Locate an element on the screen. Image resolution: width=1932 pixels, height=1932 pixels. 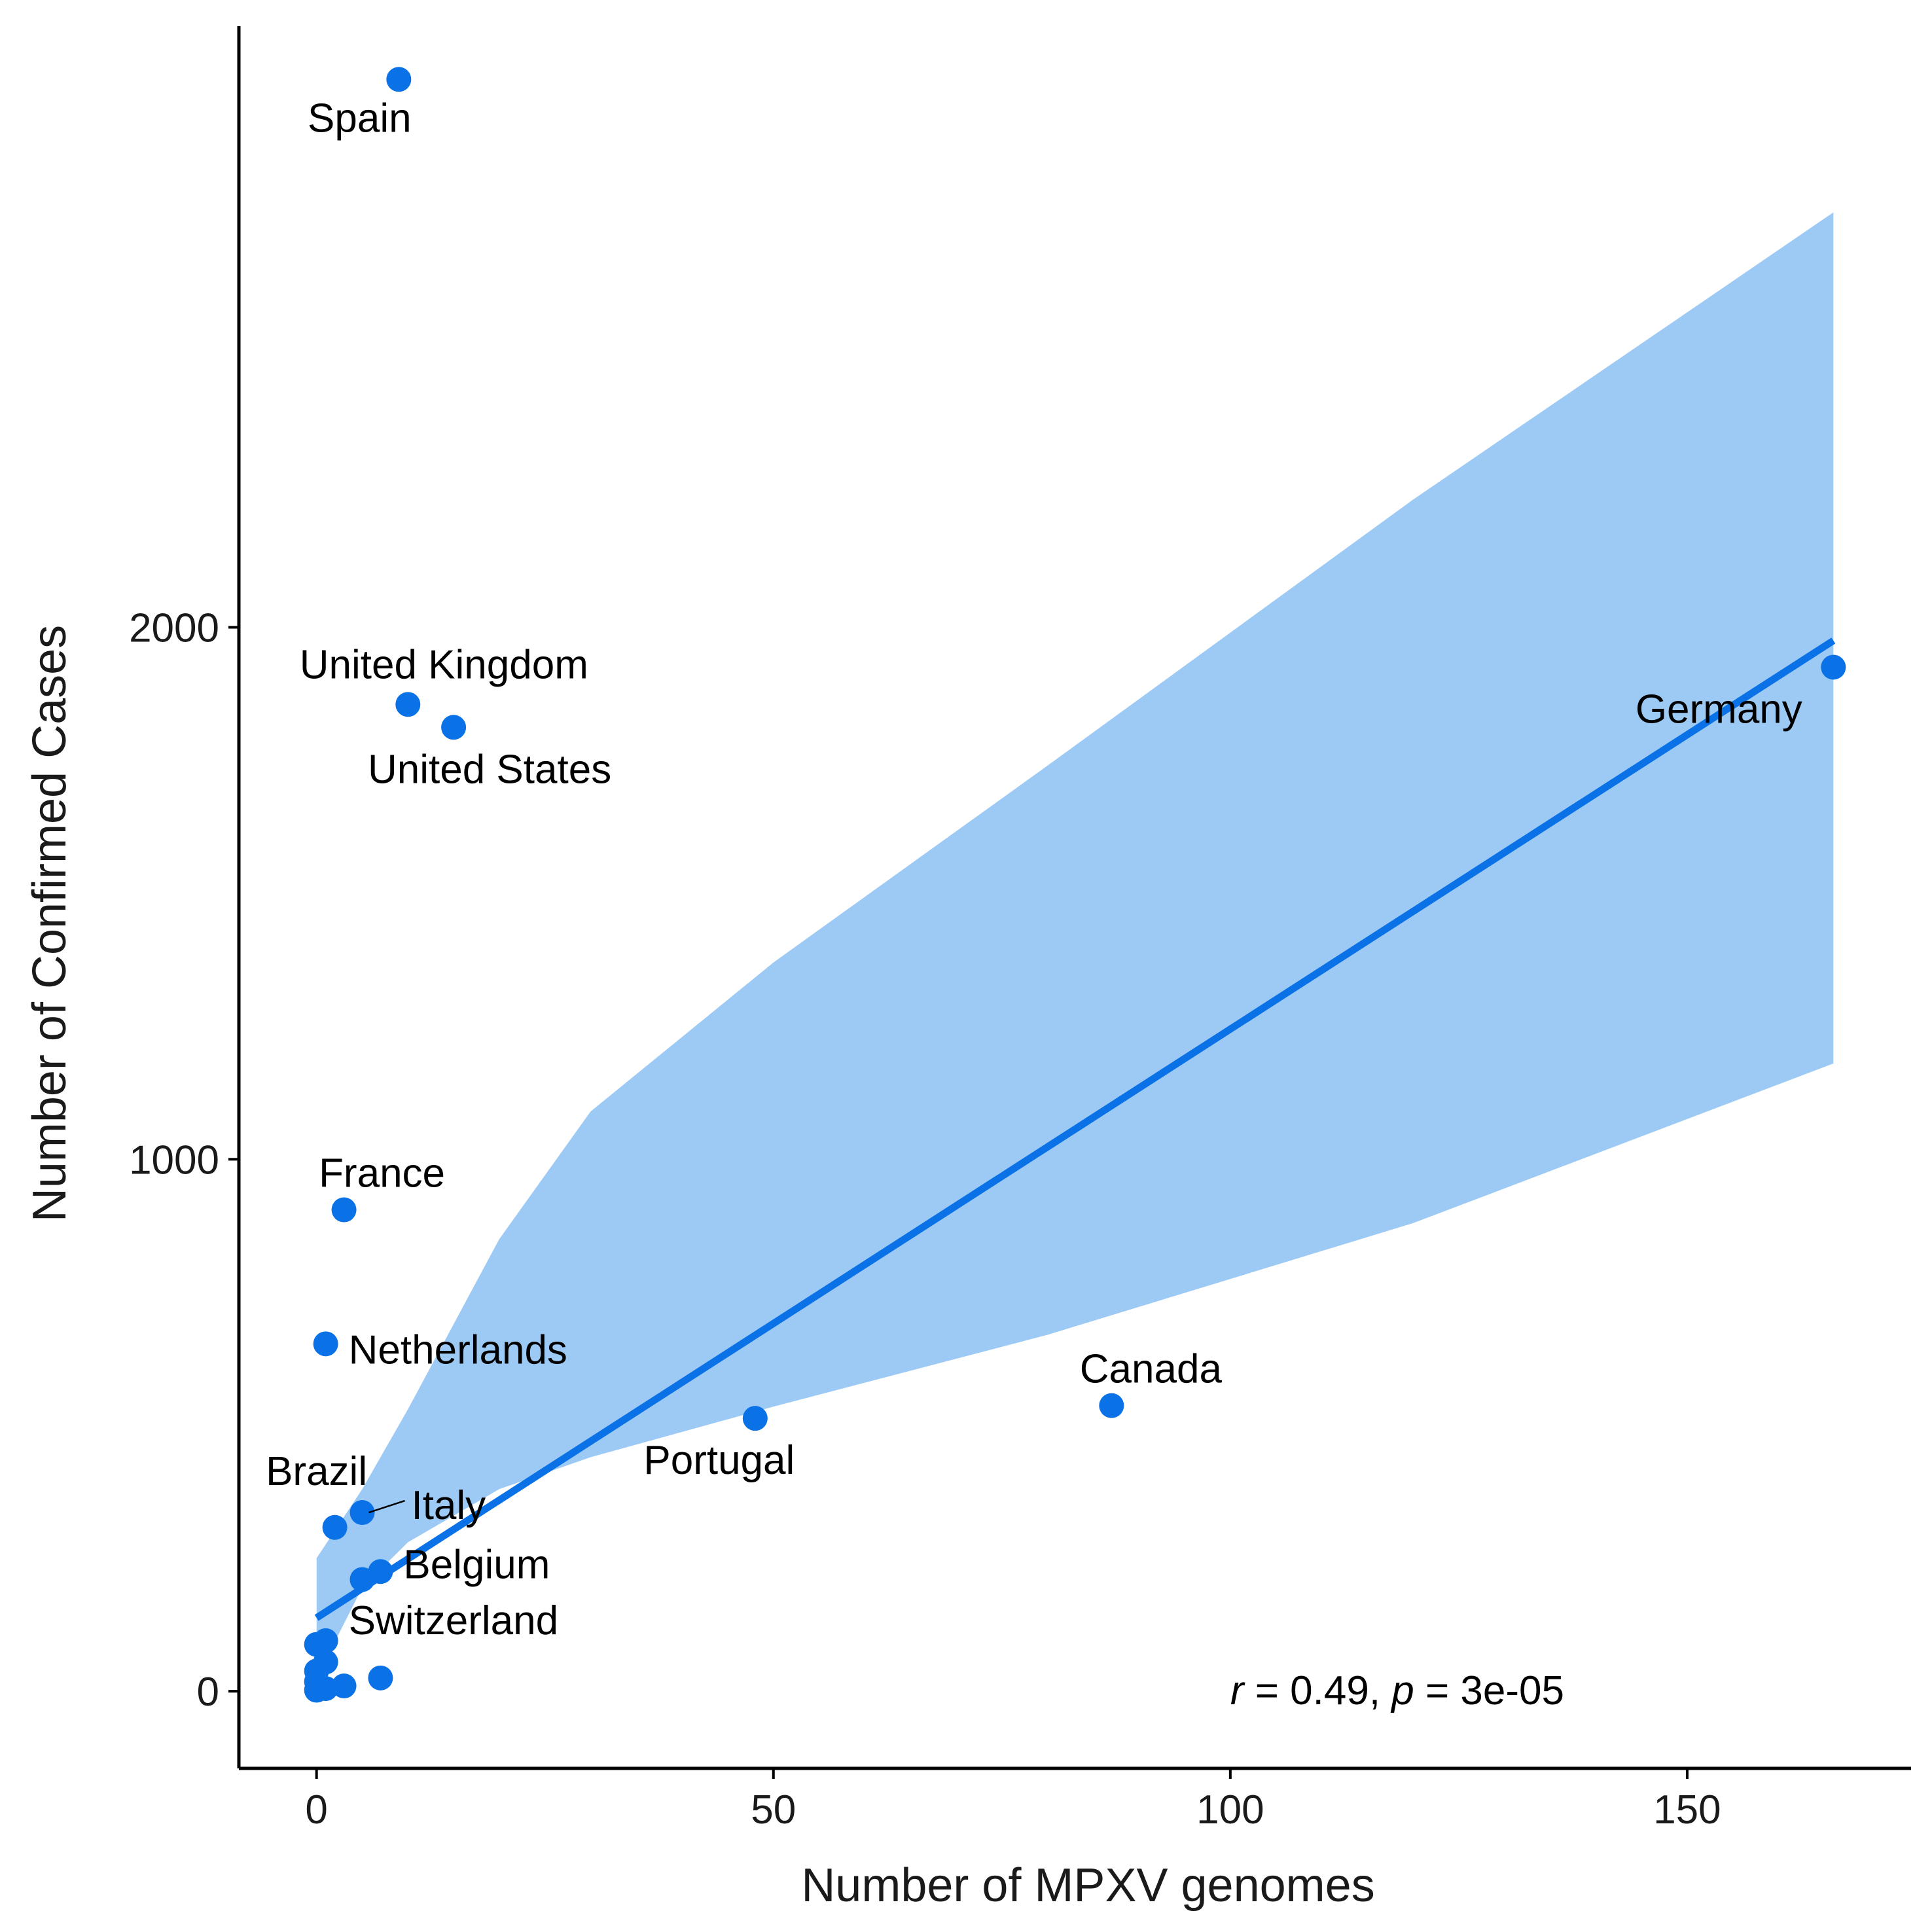
point-label: Brazil is located at coordinates (316, 1471).